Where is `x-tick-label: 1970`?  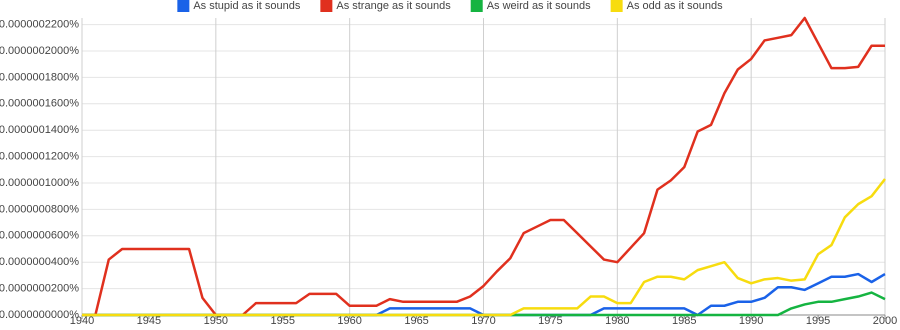 x-tick-label: 1970 is located at coordinates (483, 321).